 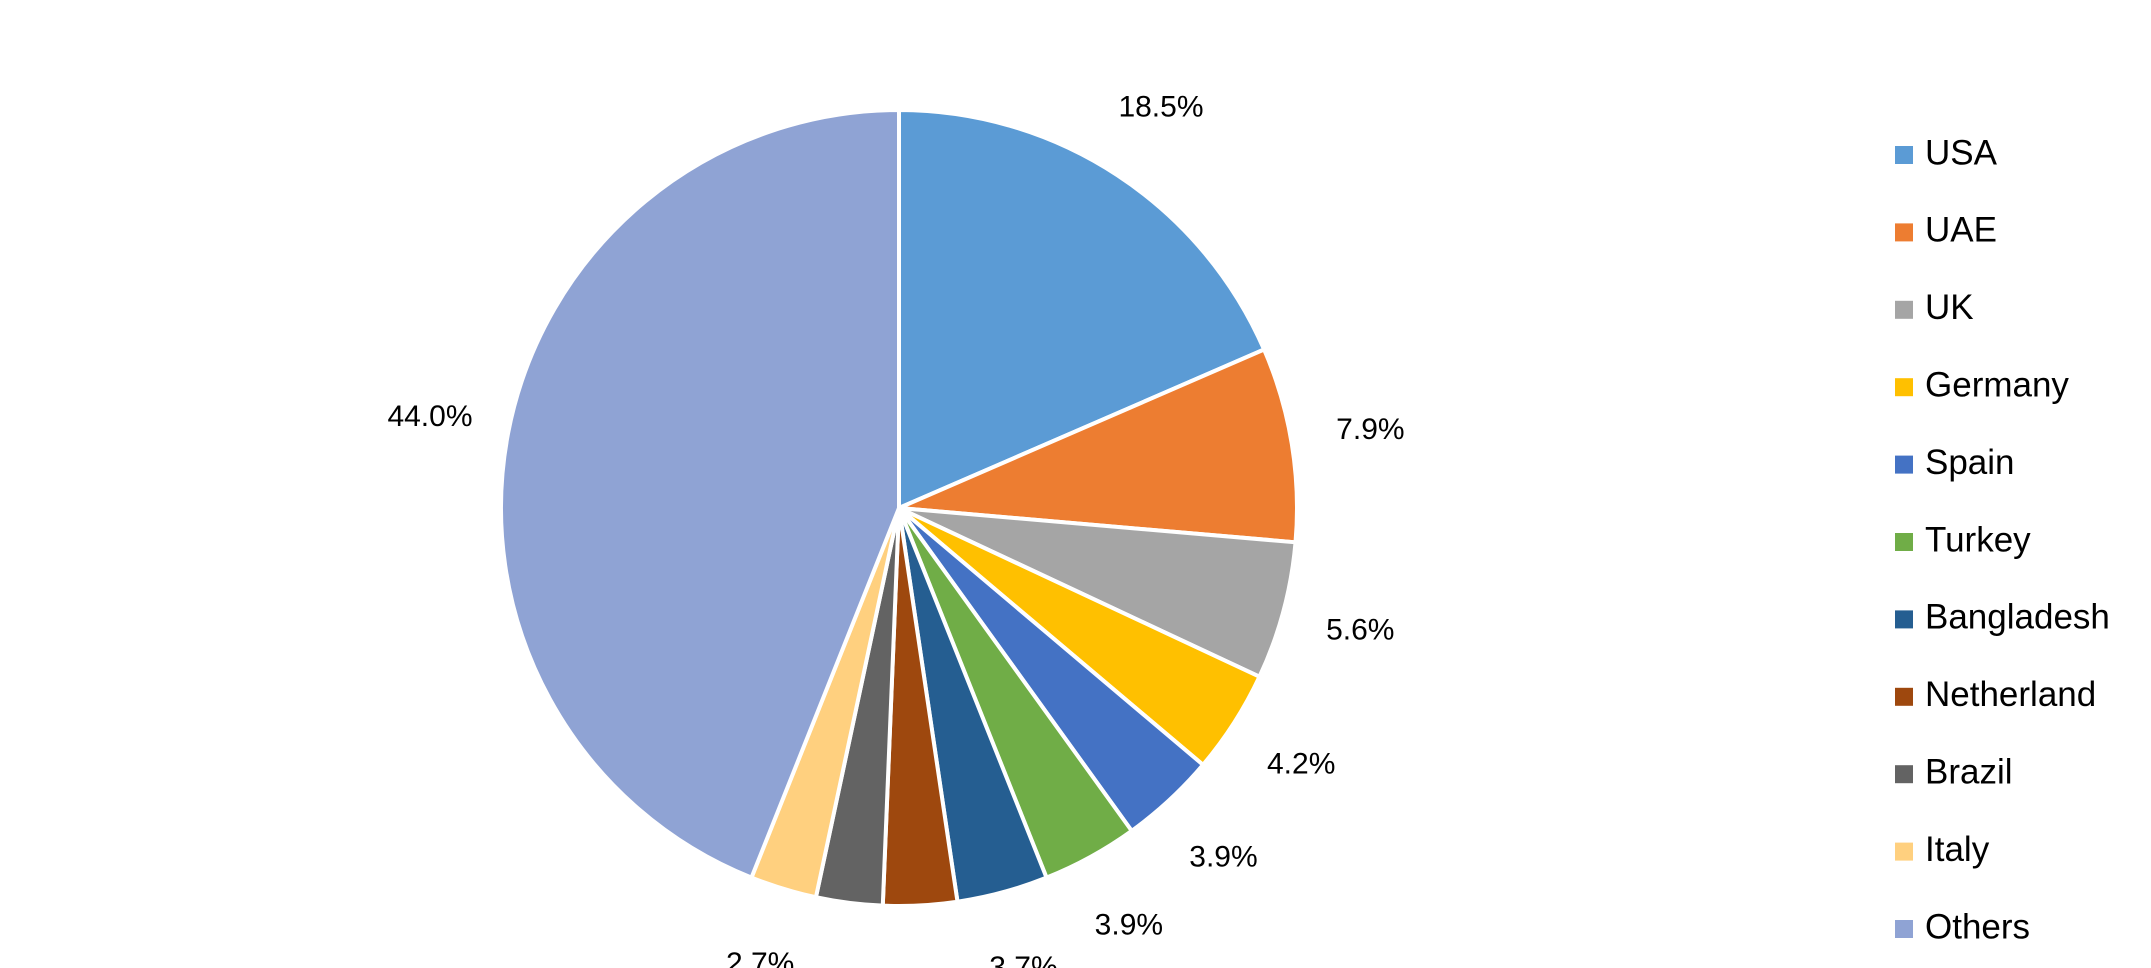 I want to click on legend-label: UK, so click(x=1949, y=307).